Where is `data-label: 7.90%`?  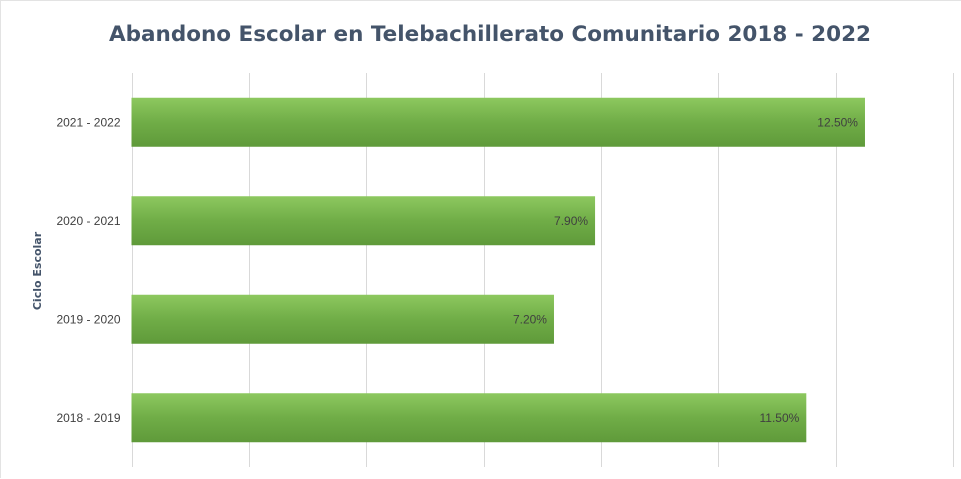 data-label: 7.90% is located at coordinates (571, 221).